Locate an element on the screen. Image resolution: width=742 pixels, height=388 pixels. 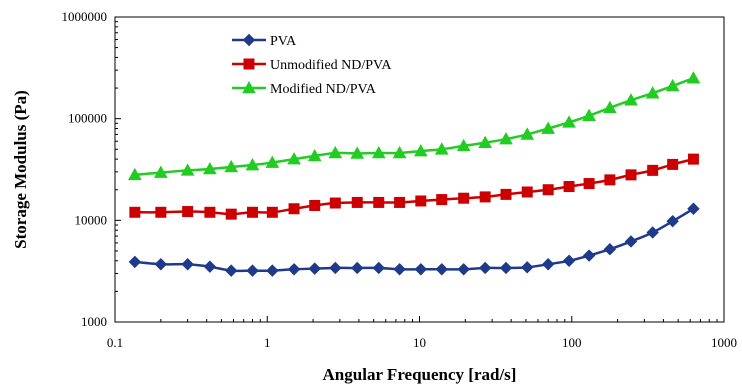
y-tick-label: 1000 is located at coordinates (94, 321).